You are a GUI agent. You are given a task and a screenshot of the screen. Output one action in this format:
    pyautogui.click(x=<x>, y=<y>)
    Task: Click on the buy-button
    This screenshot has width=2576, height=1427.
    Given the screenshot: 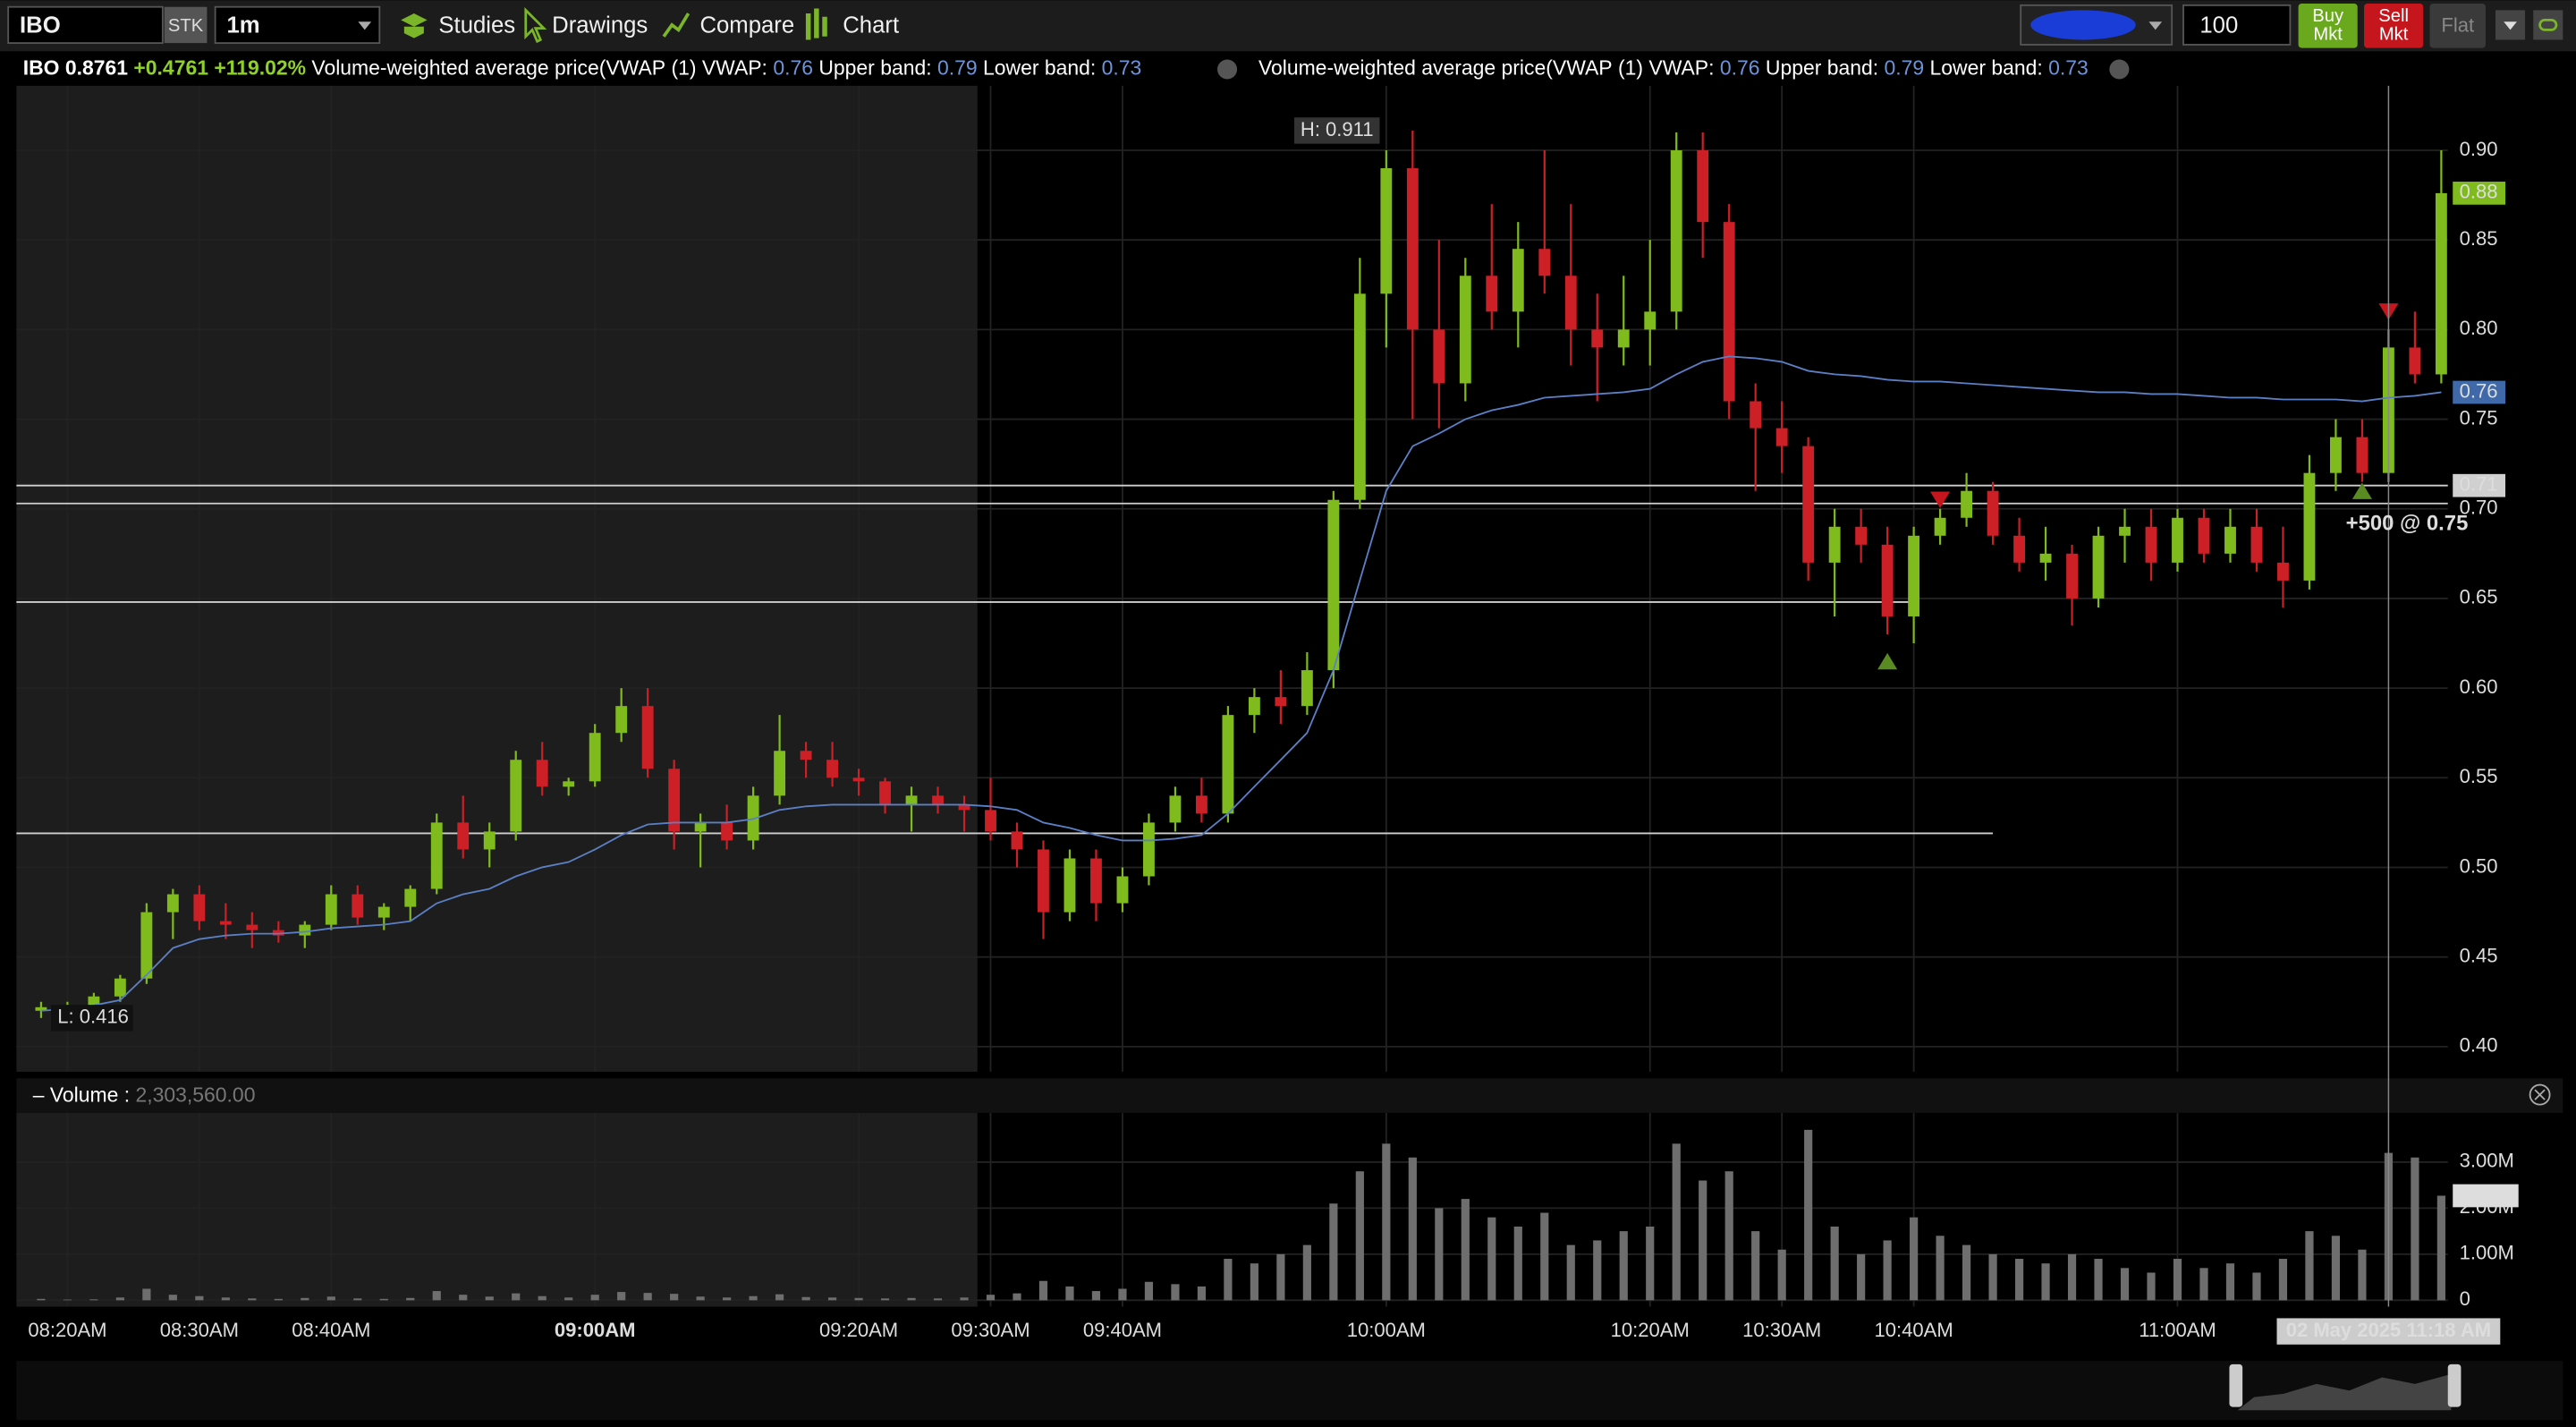 What is the action you would take?
    pyautogui.click(x=2328, y=26)
    